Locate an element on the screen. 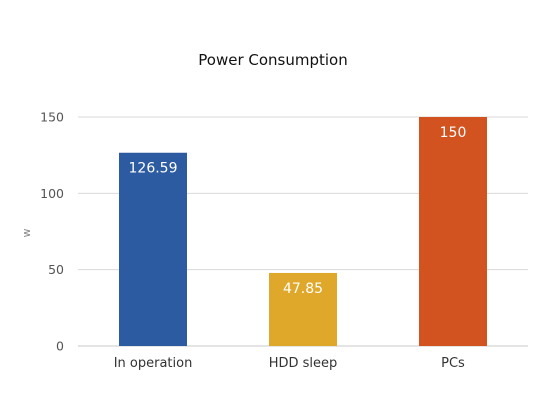 Image resolution: width=556 pixels, height=420 pixels. y-axis-label: w is located at coordinates (26, 233).